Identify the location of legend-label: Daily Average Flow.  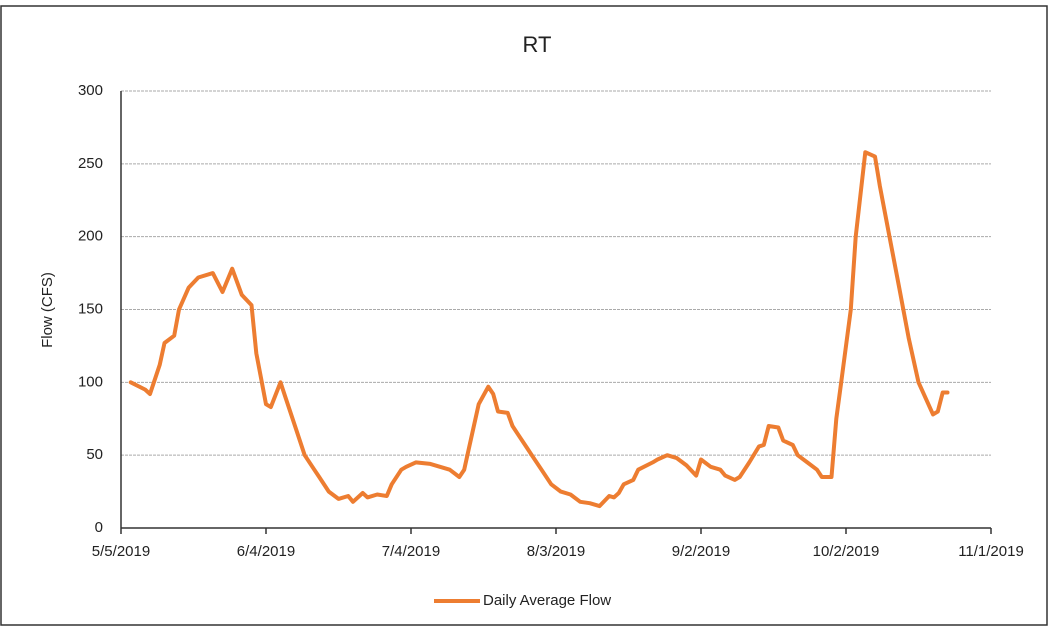
(547, 600).